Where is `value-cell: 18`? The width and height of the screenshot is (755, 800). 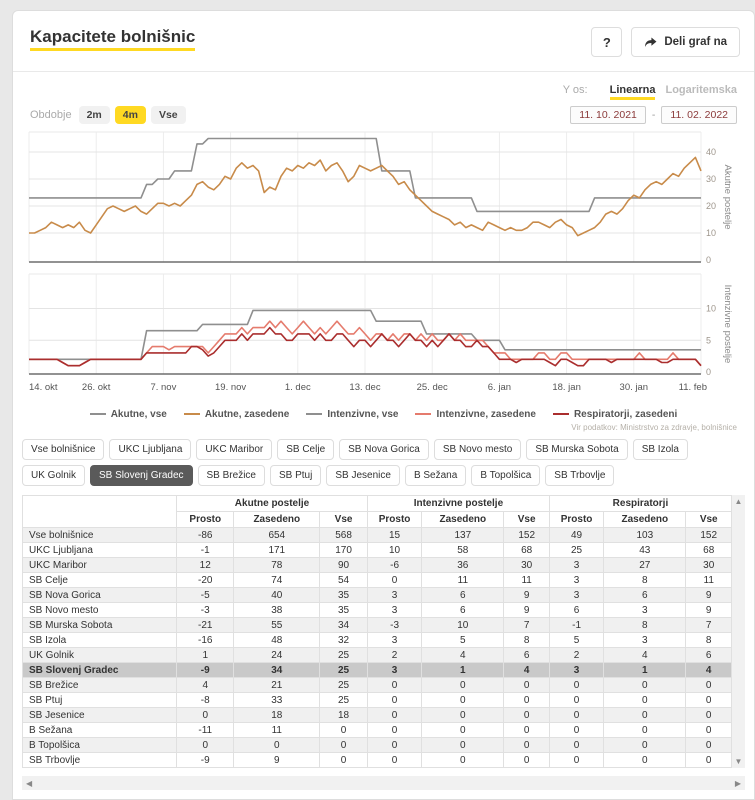 value-cell: 18 is located at coordinates (277, 715).